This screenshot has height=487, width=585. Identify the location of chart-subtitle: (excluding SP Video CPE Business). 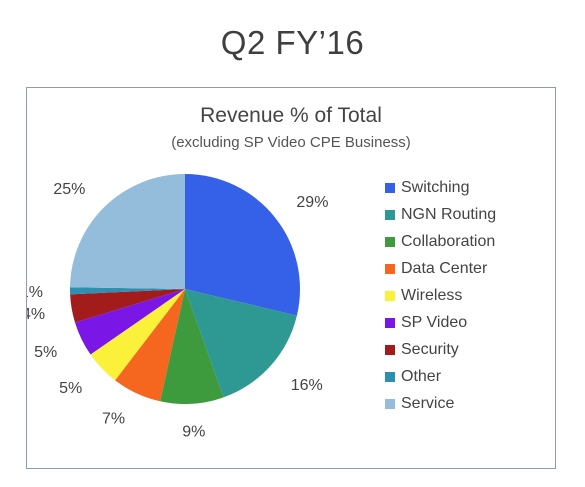
(291, 142).